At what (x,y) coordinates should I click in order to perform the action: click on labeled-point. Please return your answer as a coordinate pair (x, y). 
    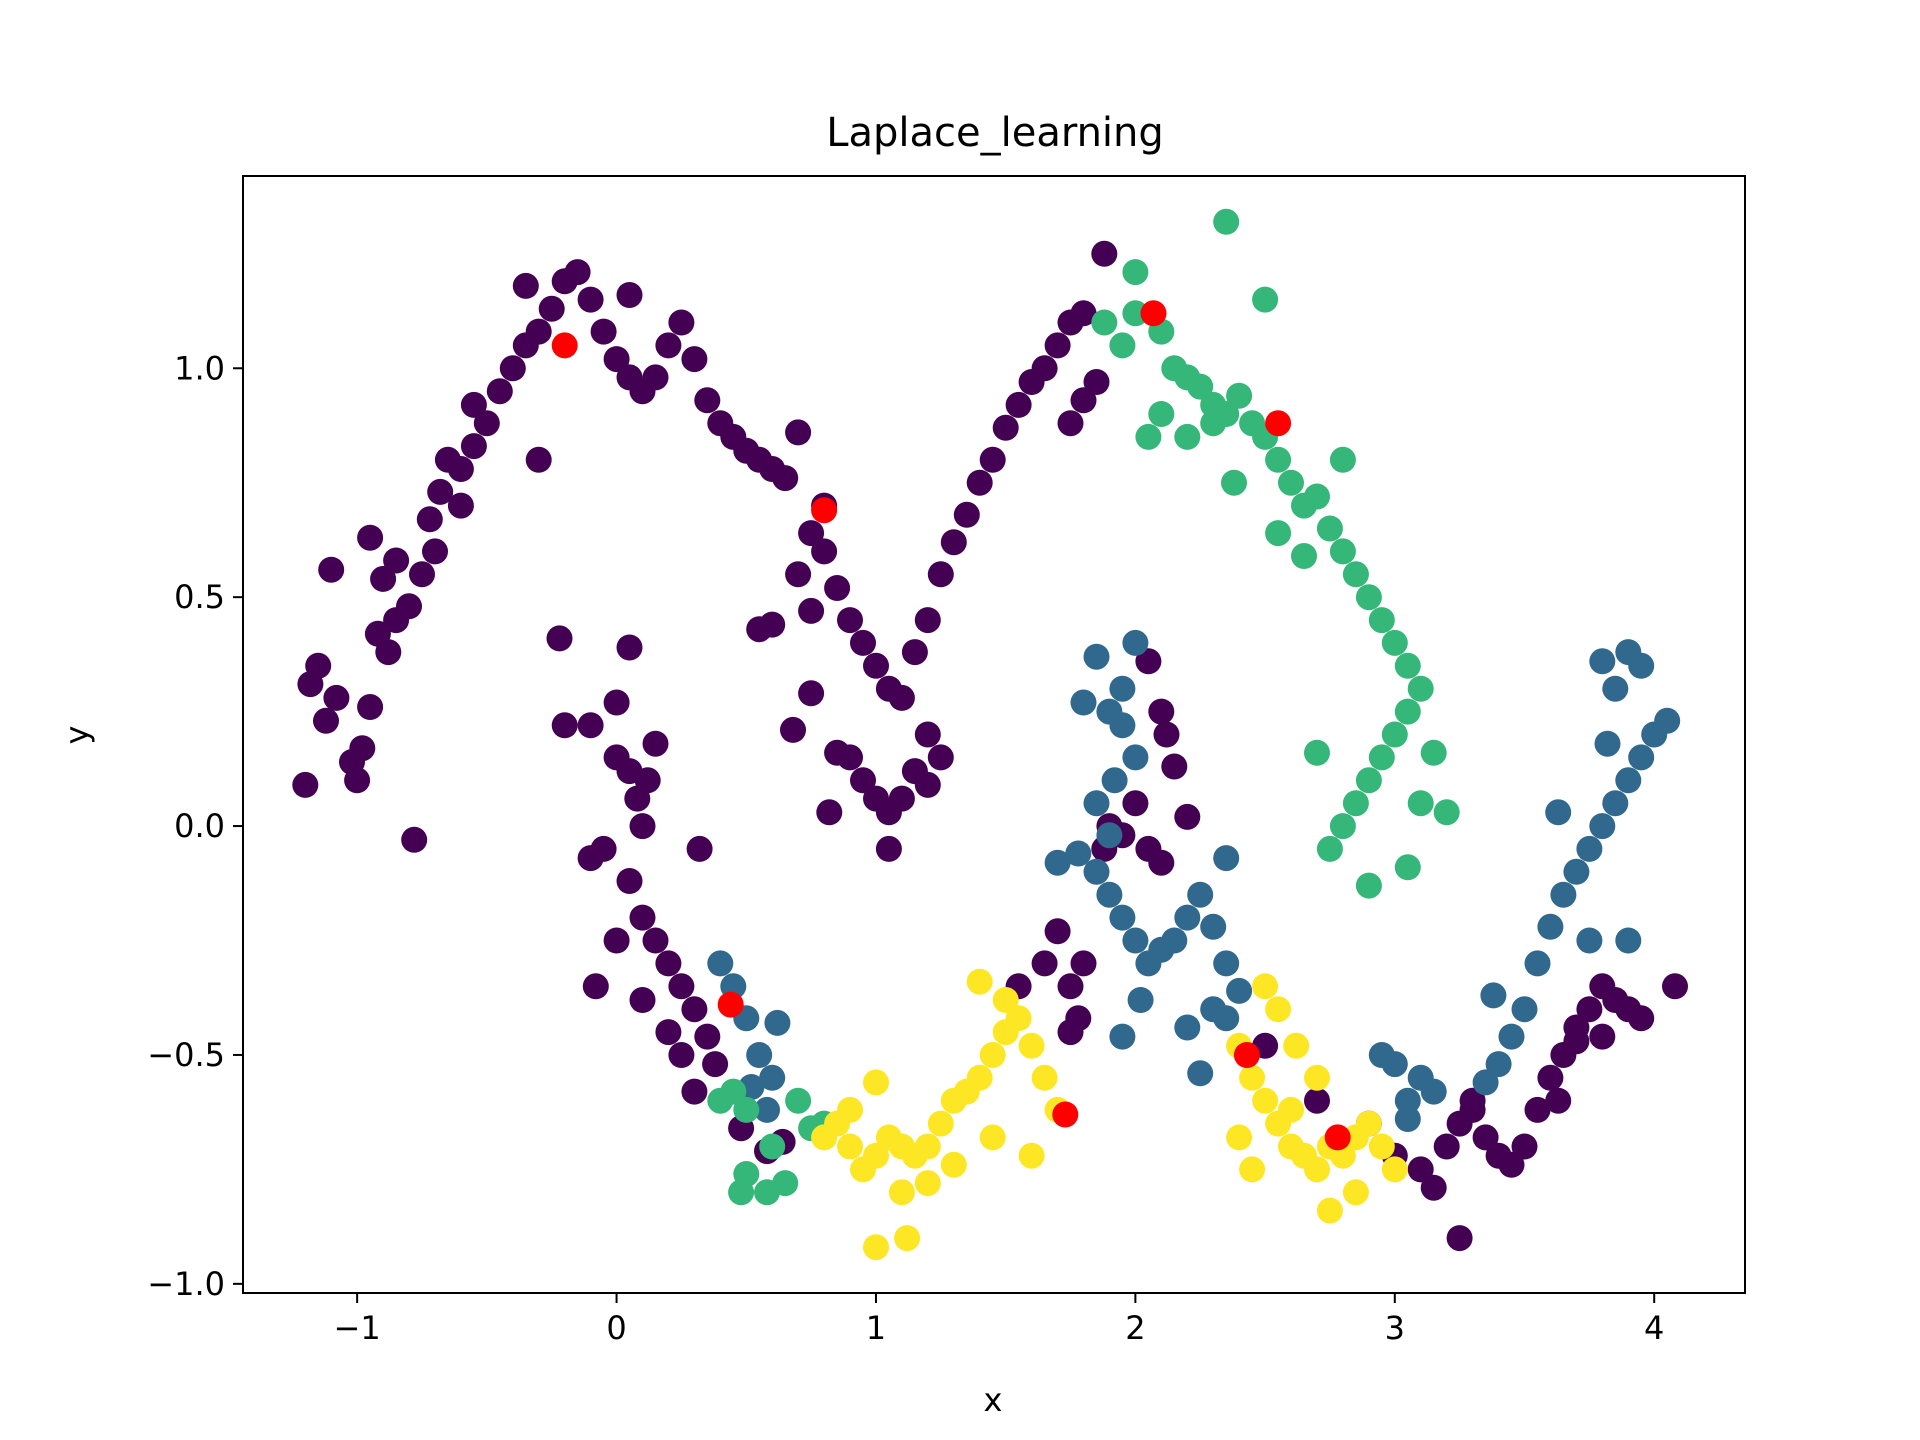
    Looking at the image, I should click on (824, 510).